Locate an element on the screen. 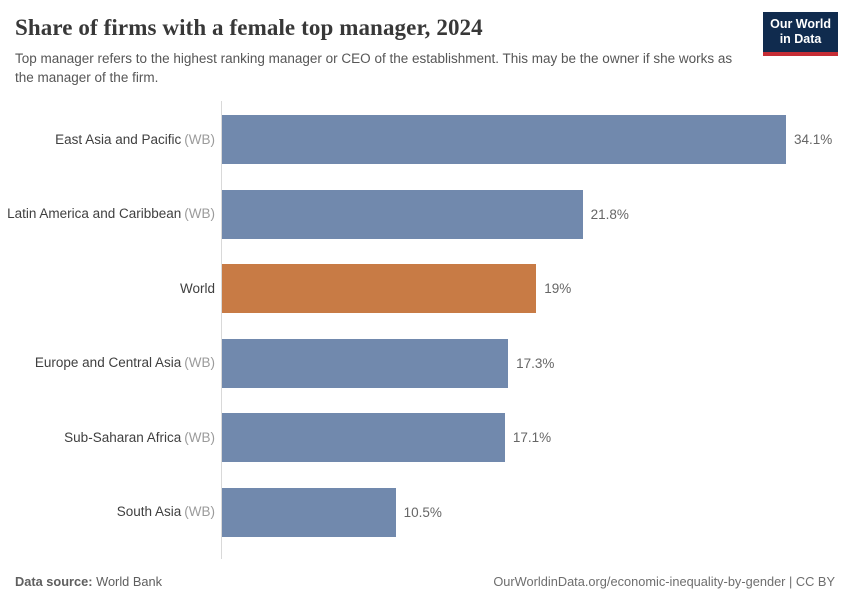 The height and width of the screenshot is (600, 850). data-source-label: Data source: is located at coordinates (54, 581).